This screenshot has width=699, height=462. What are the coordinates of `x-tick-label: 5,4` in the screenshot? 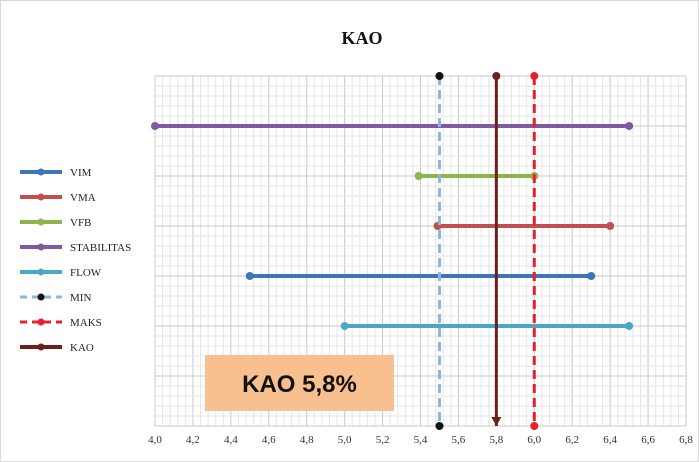 It's located at (421, 440).